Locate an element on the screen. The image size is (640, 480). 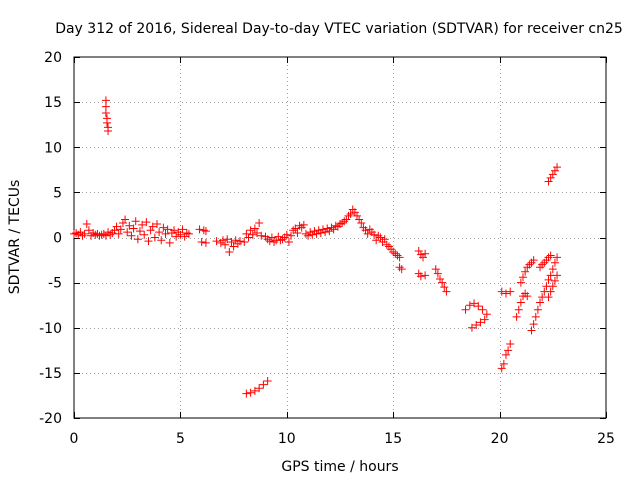
y-tick-label: 0 is located at coordinates (57, 239).